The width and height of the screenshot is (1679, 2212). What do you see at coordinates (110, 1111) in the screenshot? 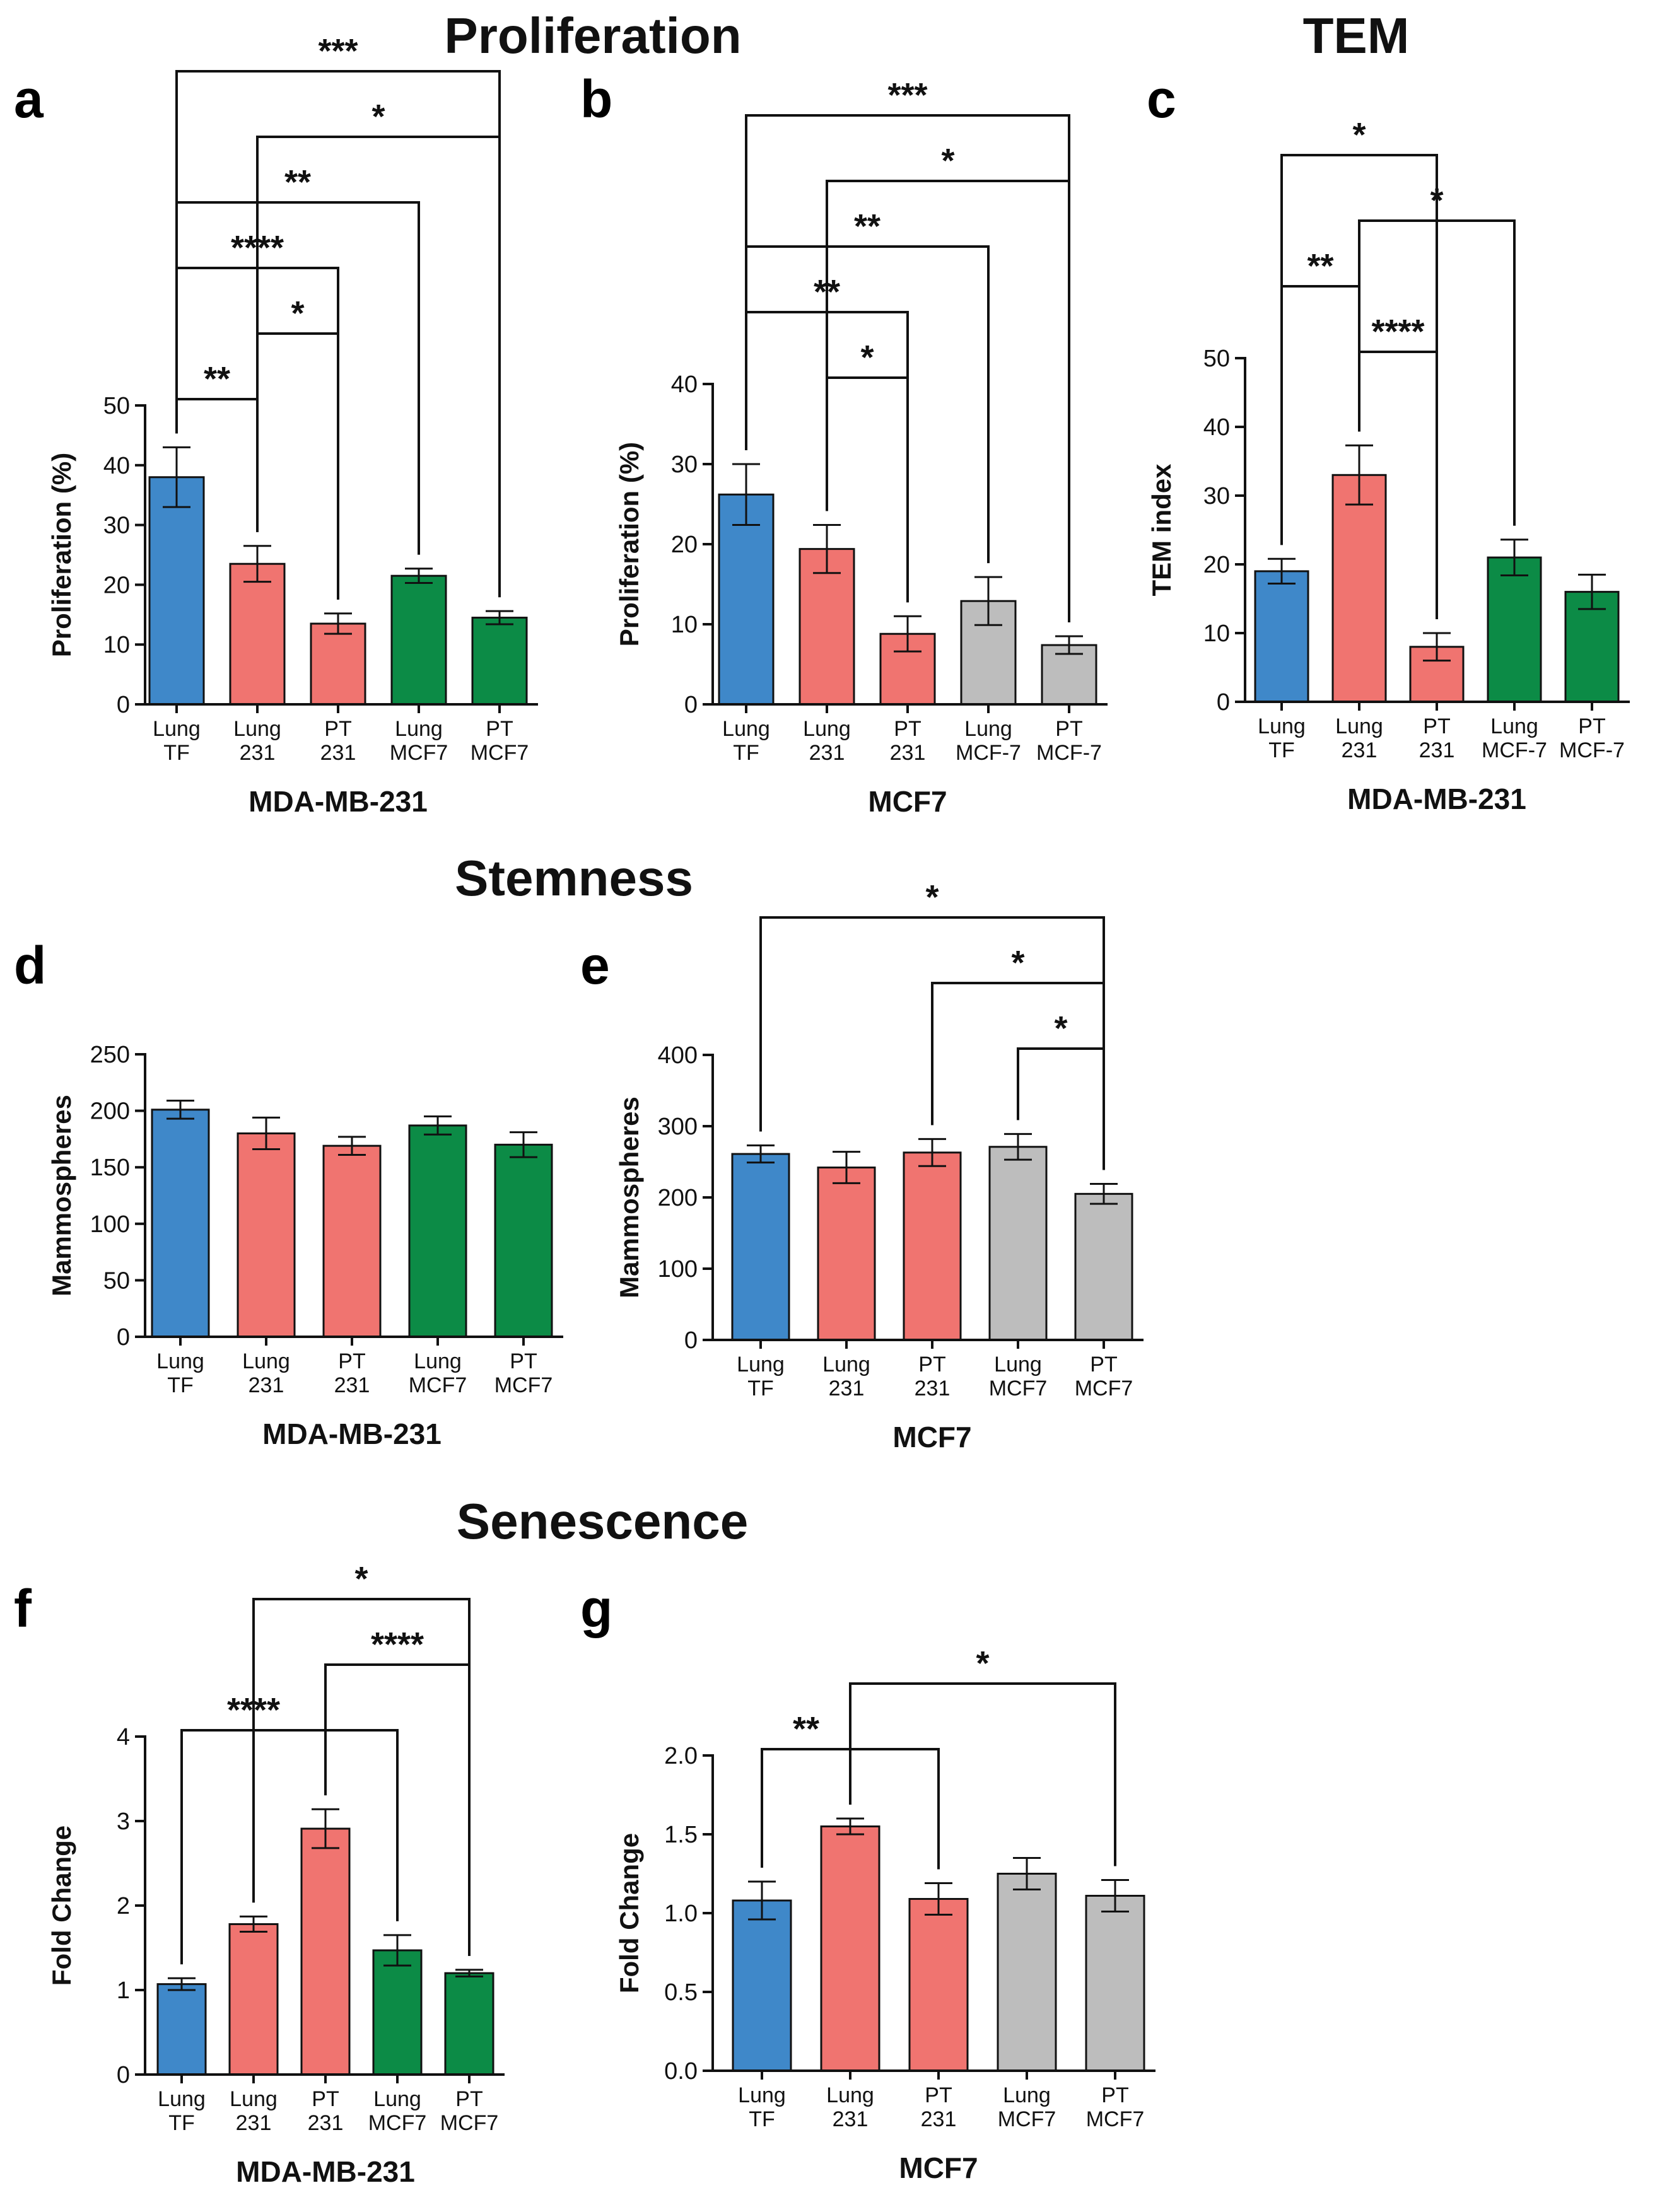
I see `y-tick-label: 200` at bounding box center [110, 1111].